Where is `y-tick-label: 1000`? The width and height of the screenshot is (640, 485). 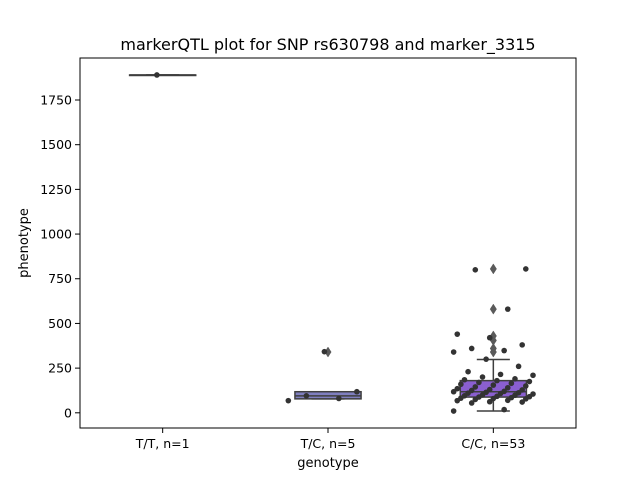
y-tick-label: 1000 is located at coordinates (56, 234).